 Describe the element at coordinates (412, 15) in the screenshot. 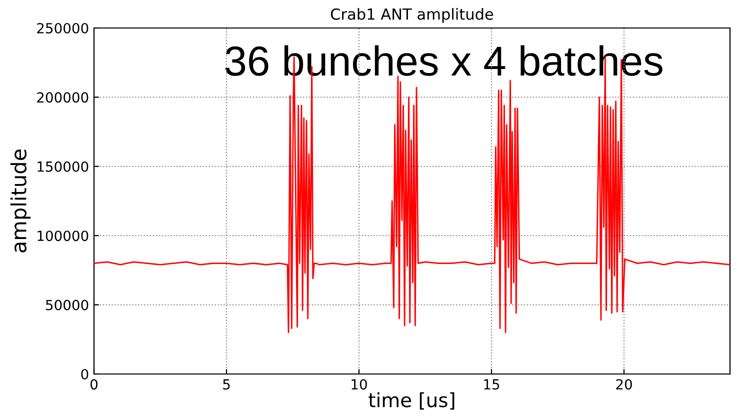

I see `chart-title: Crab1 ANT amplitude` at that location.